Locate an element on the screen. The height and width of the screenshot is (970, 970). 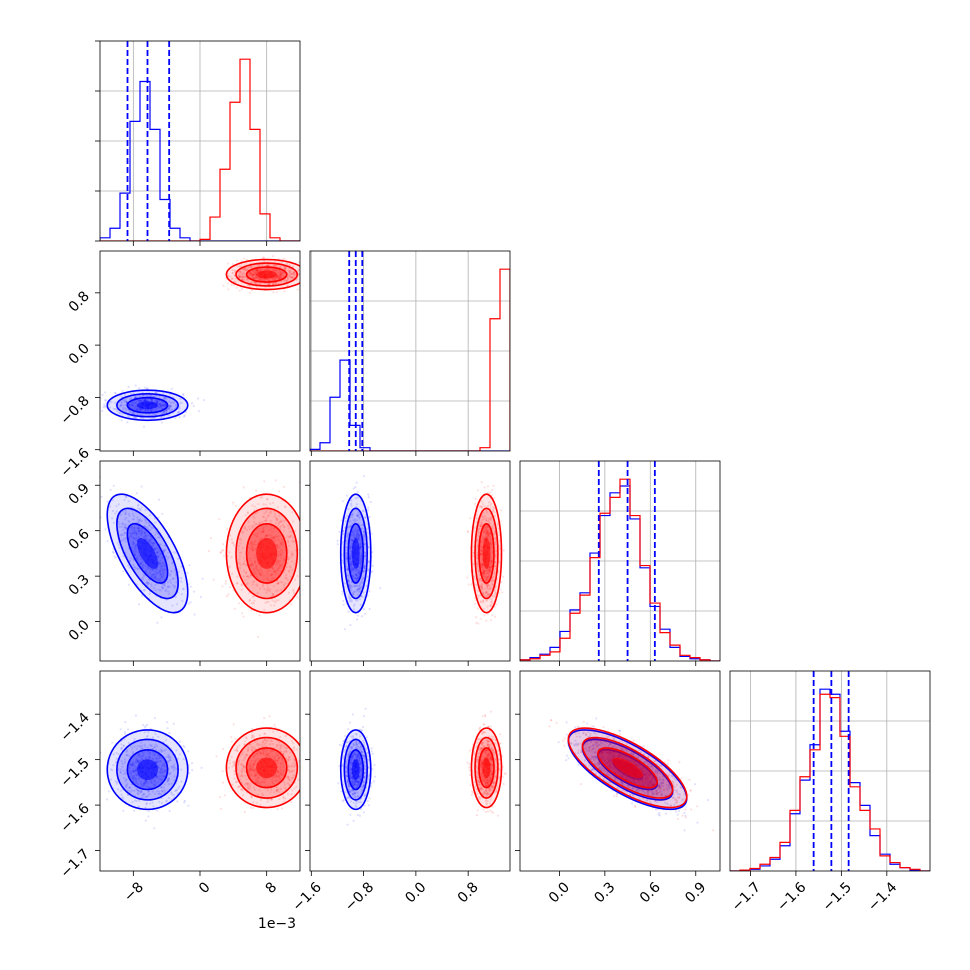
density-contour is located at coordinates (147, 553).